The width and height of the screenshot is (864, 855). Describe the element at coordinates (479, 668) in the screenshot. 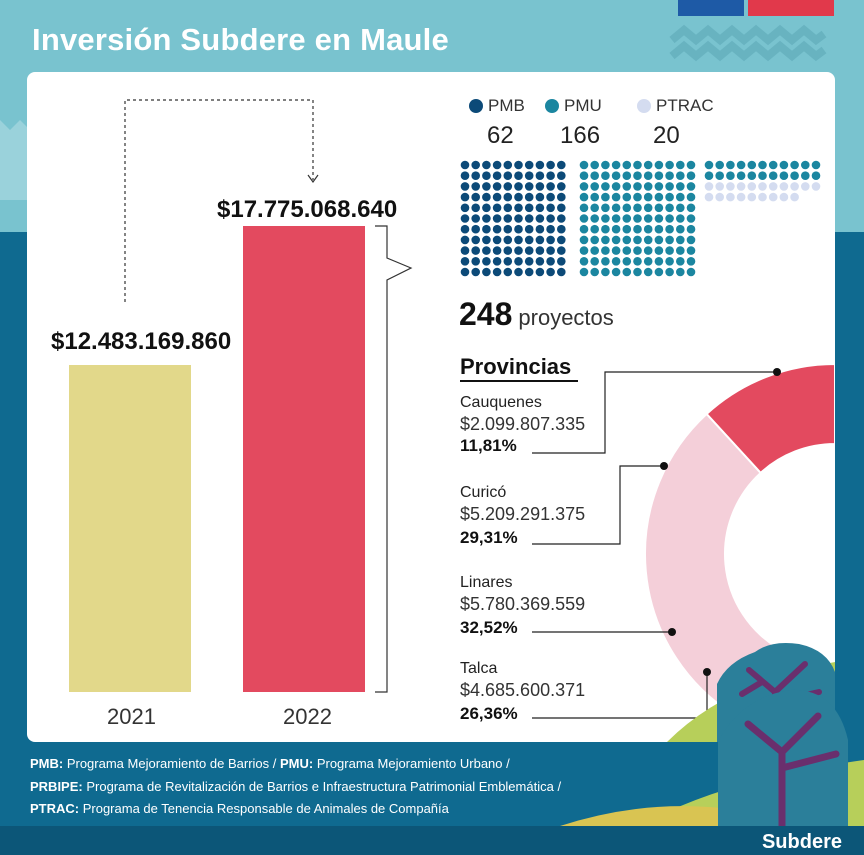

I see `province-talca-name: Talca` at that location.